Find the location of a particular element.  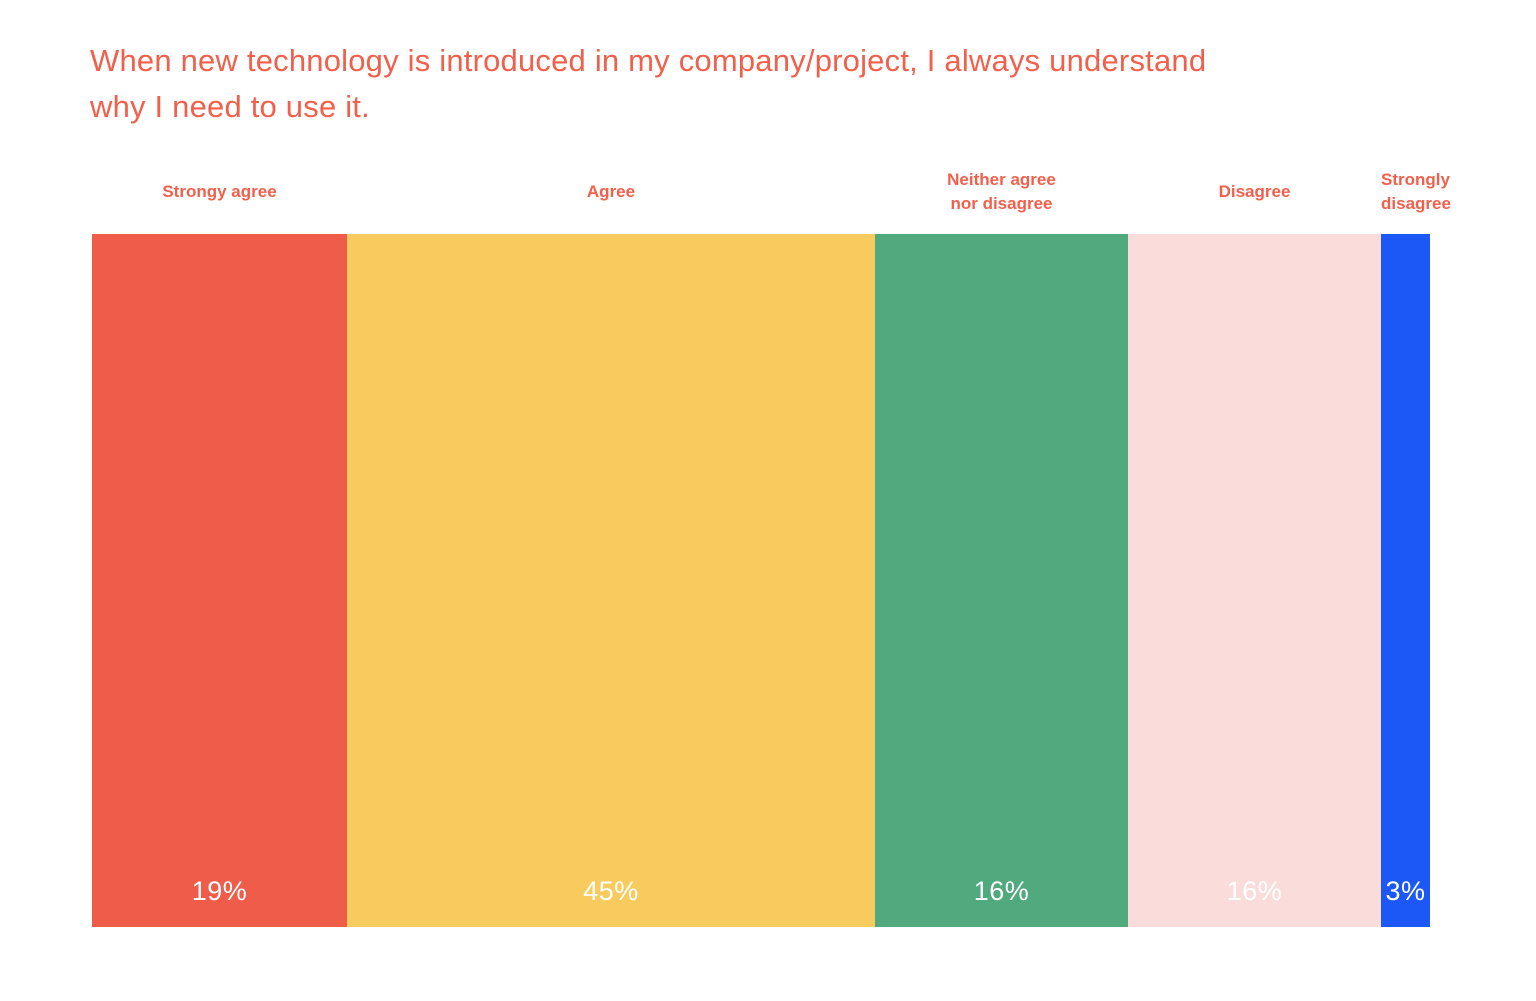

category-label-strongy-agree: Strongy agree is located at coordinates (219, 192).